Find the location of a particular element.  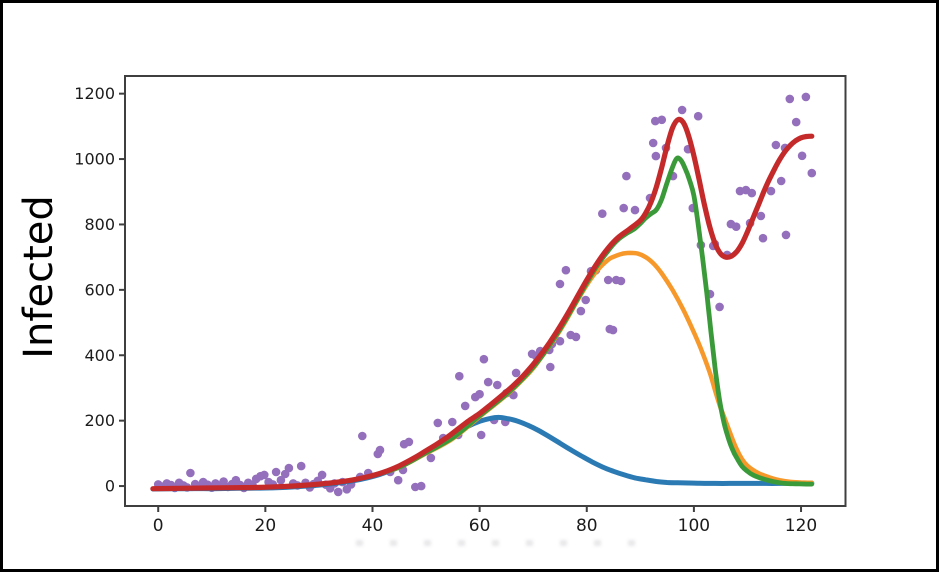

x-tick-label-60: 60 is located at coordinates (480, 526).